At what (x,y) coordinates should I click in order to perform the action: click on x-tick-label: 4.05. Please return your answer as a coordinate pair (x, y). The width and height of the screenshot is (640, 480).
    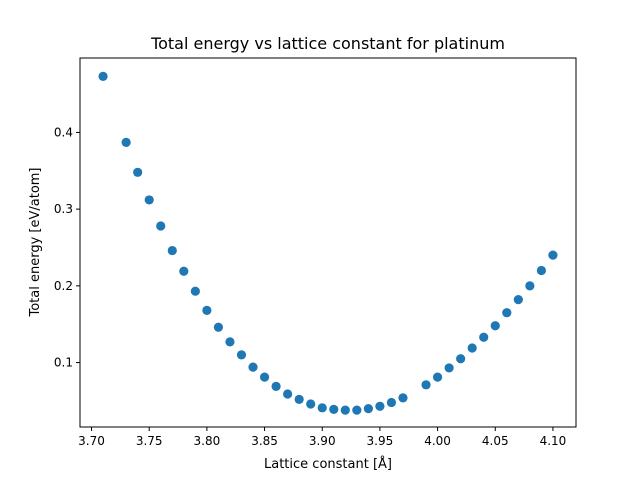
    Looking at the image, I should click on (495, 441).